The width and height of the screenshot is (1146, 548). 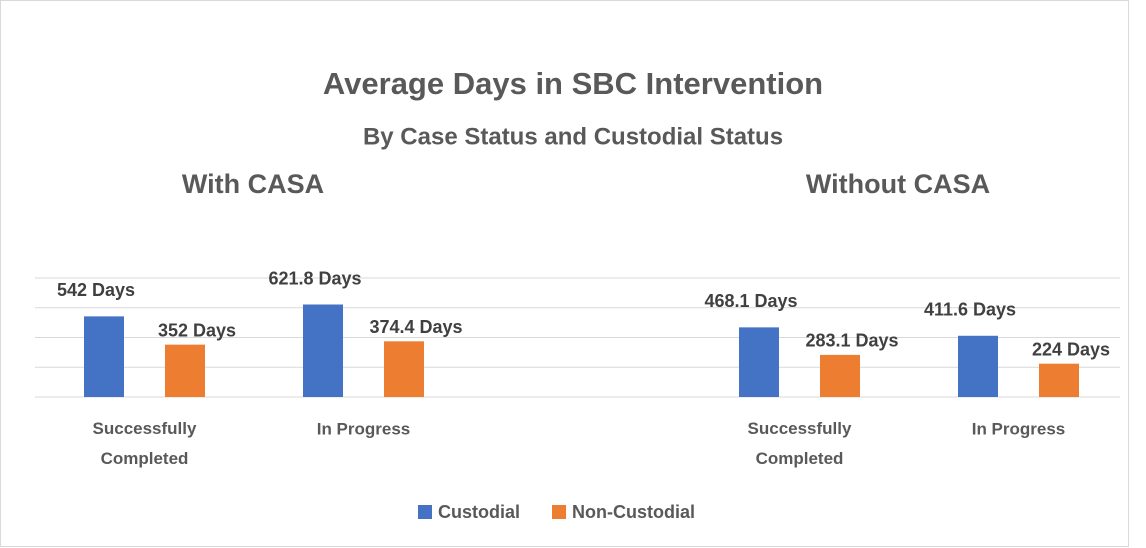 What do you see at coordinates (970, 310) in the screenshot?
I see `data-label: 411.6 Days` at bounding box center [970, 310].